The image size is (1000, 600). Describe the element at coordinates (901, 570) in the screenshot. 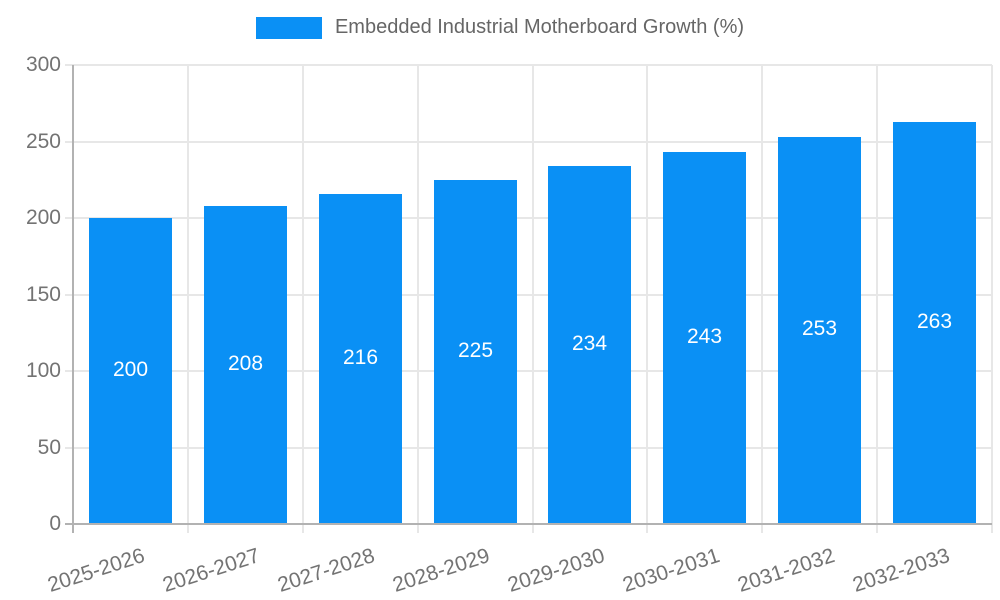

I see `x-tick-label: 2032-2033` at that location.